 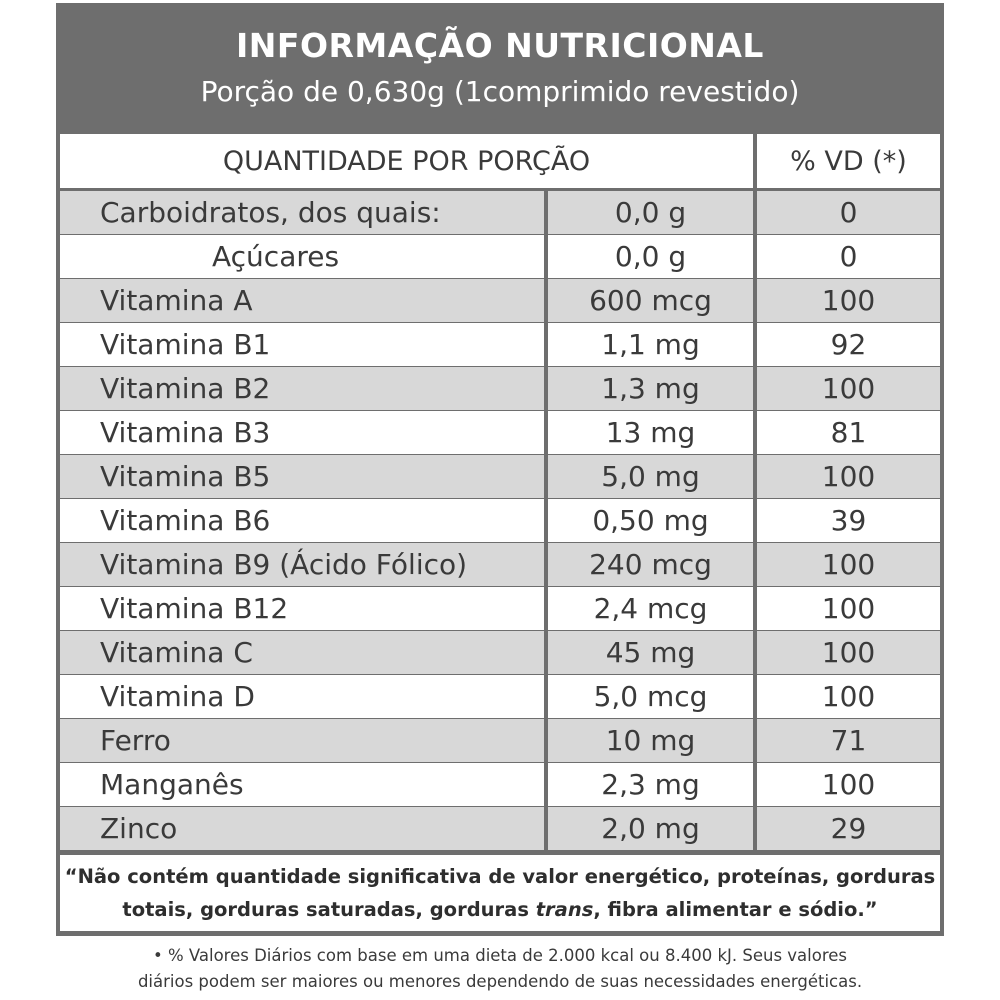 I want to click on label-title: INFORMAÇÃO NUTRICIONAL, so click(x=500, y=45).